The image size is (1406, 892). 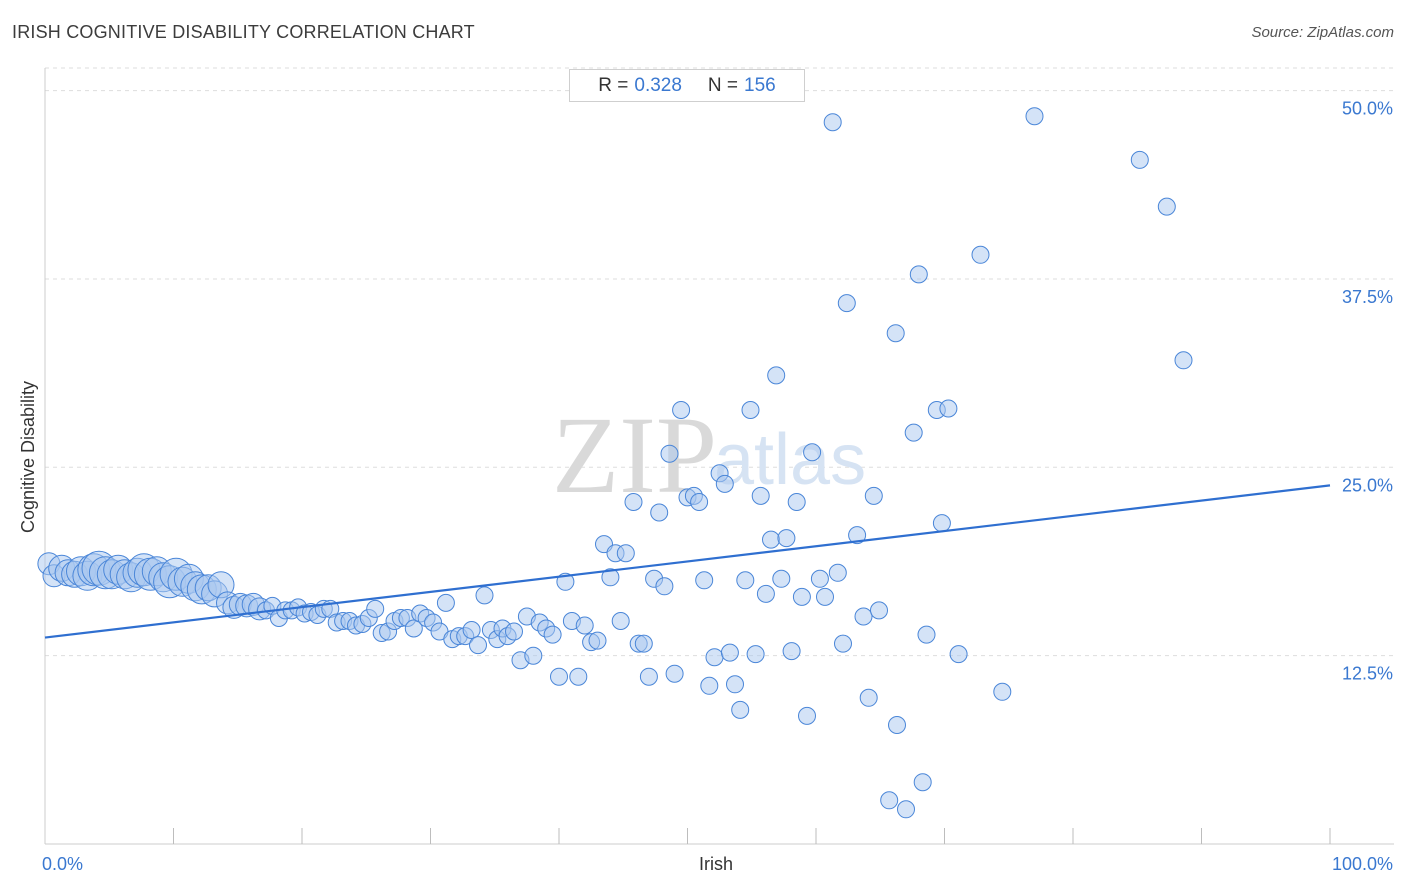 What do you see at coordinates (658, 85) in the screenshot?
I see `r-value: 0.328` at bounding box center [658, 85].